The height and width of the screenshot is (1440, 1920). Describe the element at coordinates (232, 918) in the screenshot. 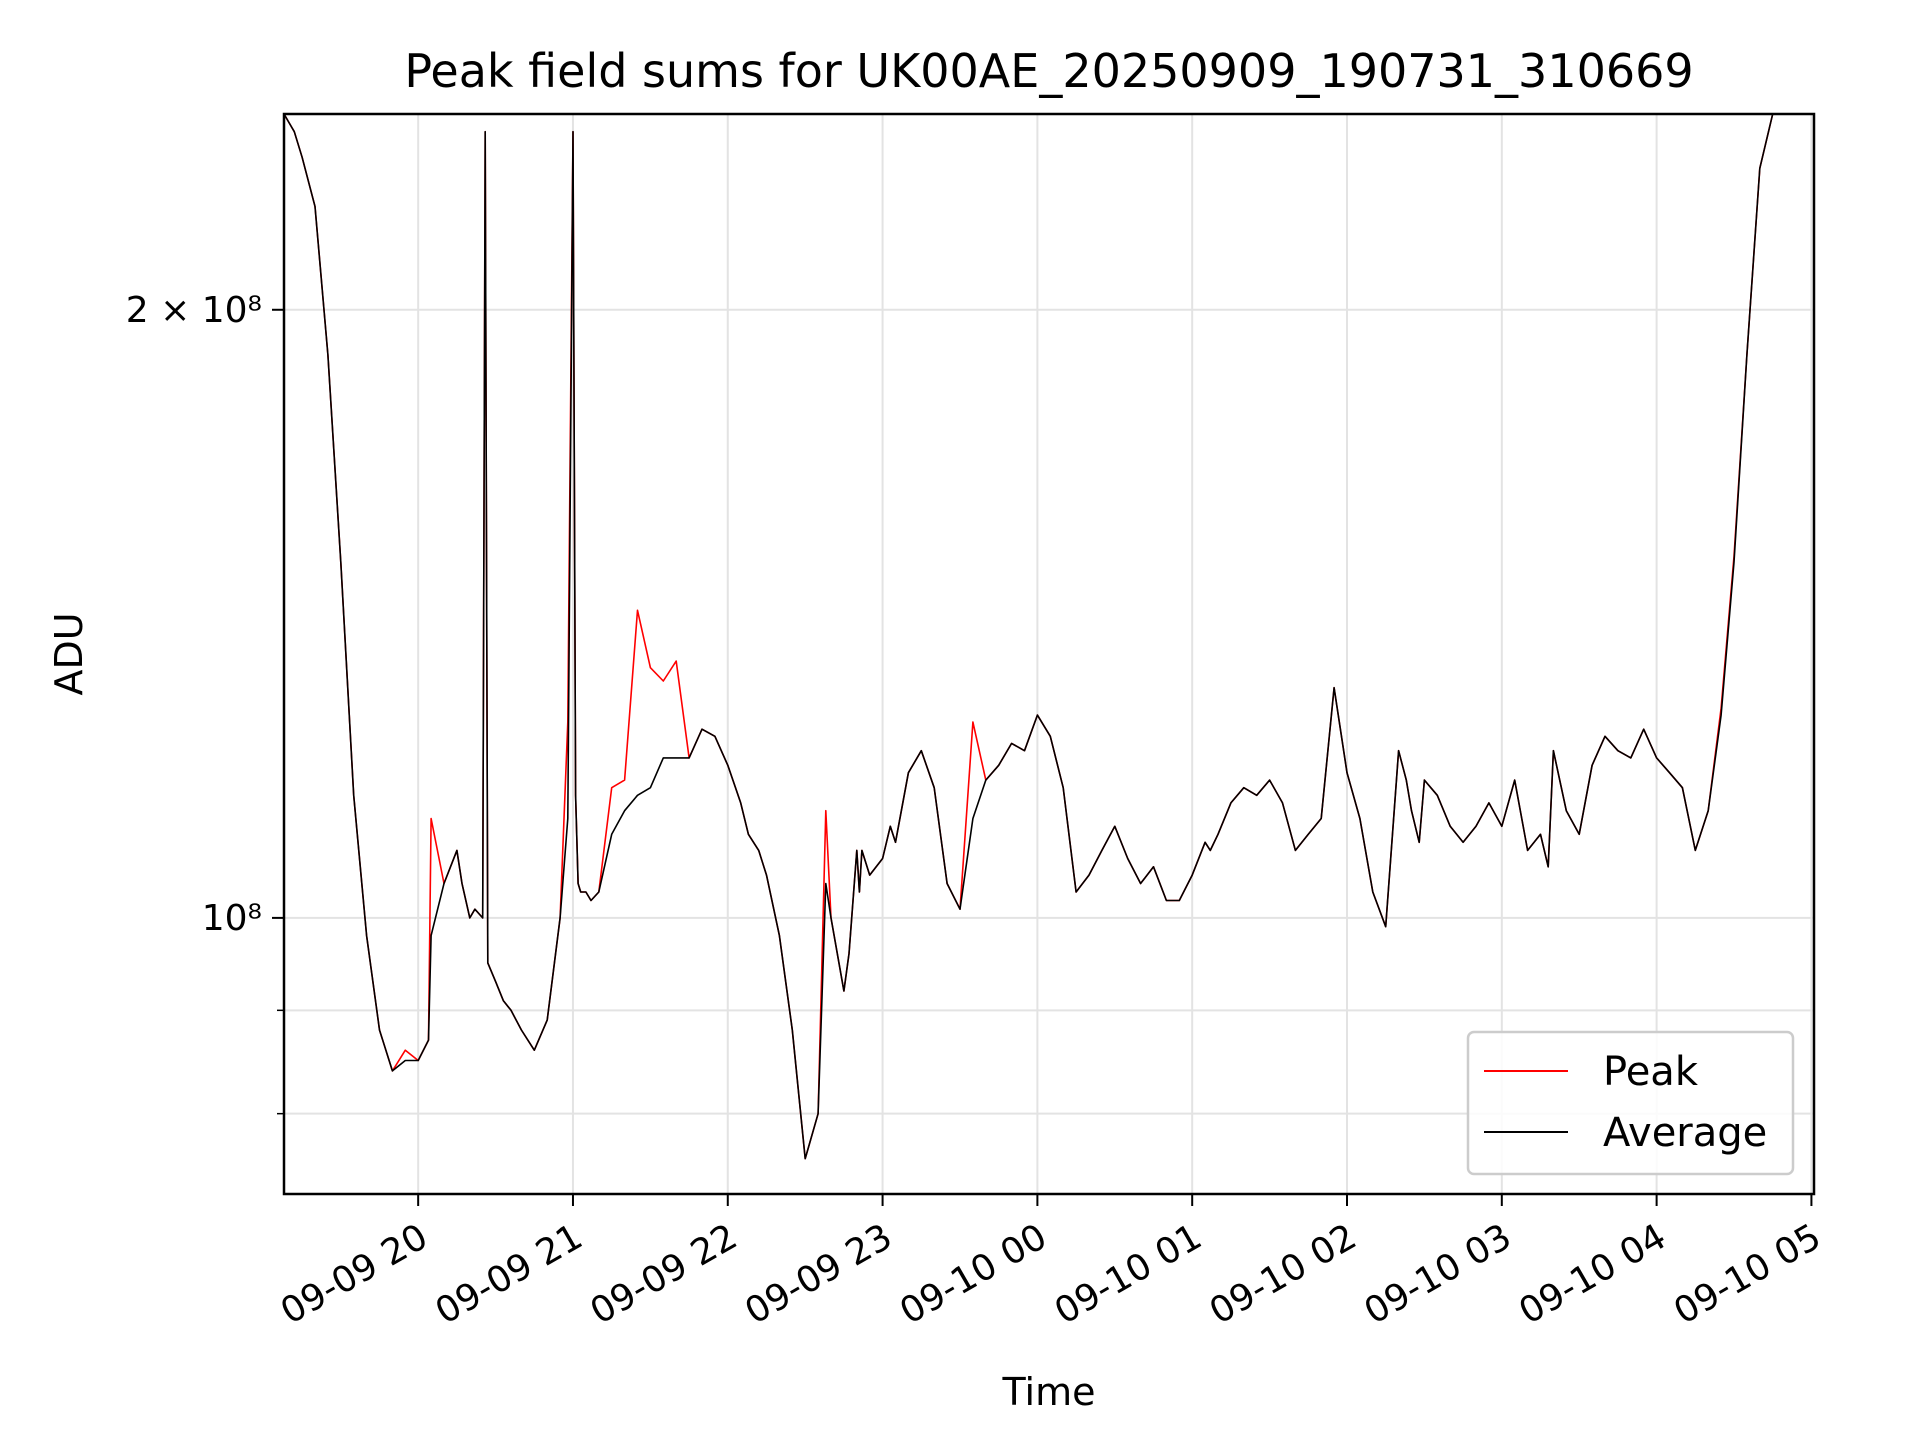

I see `y-tick-label: 10⁸` at that location.